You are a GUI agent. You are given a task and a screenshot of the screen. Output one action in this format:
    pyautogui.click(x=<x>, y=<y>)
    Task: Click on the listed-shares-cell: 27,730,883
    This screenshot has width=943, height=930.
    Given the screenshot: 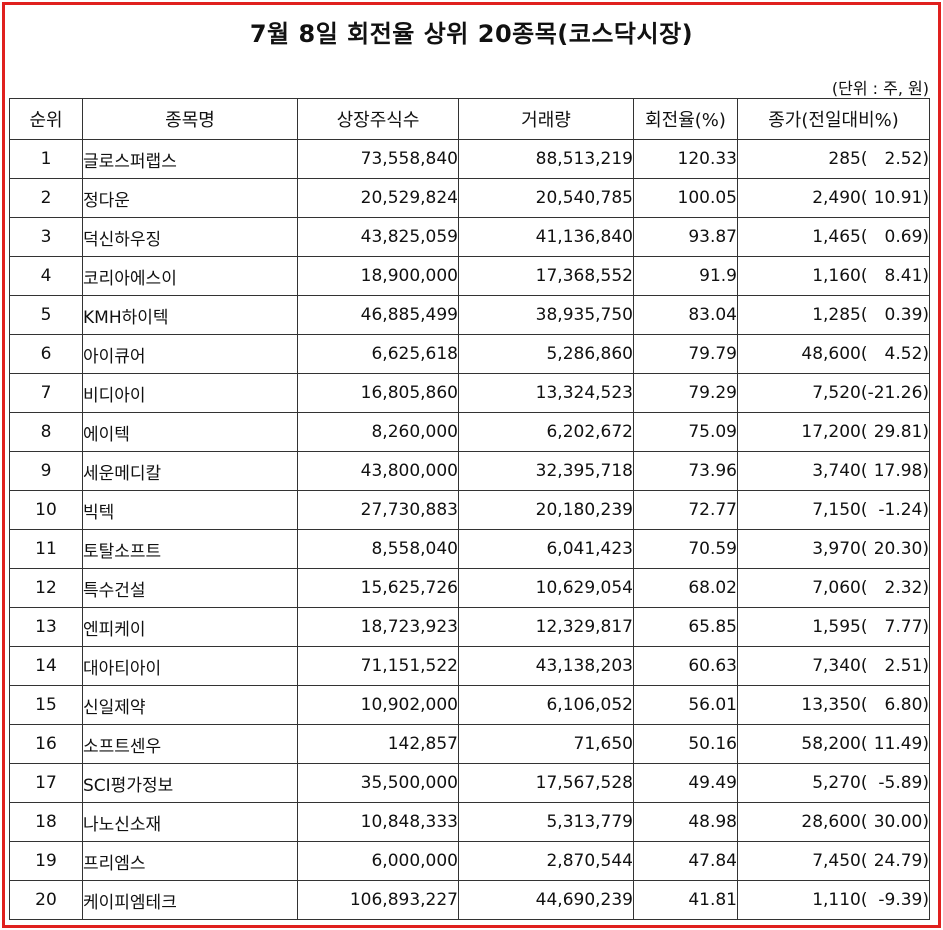 What is the action you would take?
    pyautogui.click(x=378, y=510)
    